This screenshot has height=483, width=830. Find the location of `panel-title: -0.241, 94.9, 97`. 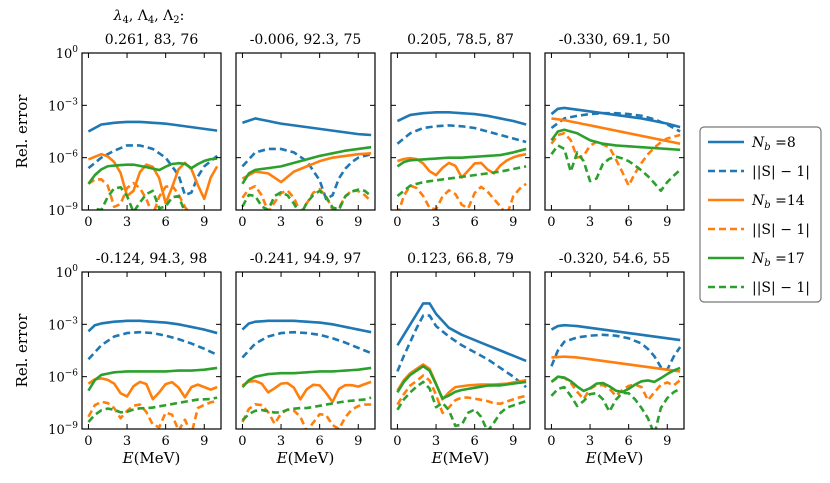

panel-title: -0.241, 94.9, 97 is located at coordinates (306, 259).